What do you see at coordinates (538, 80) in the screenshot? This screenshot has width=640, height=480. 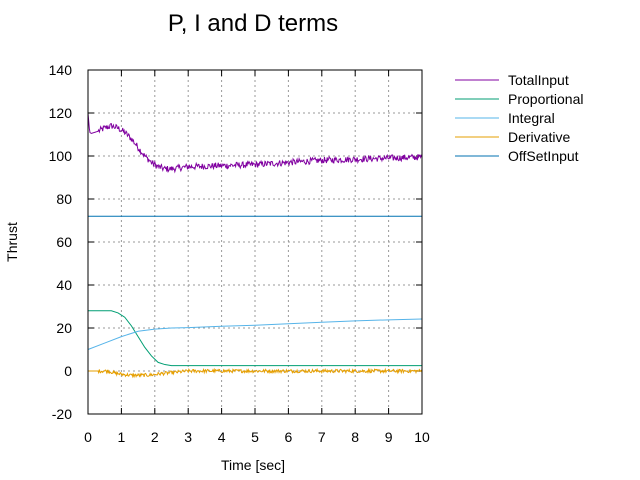 I see `legend-label-totalinput: TotalInput` at bounding box center [538, 80].